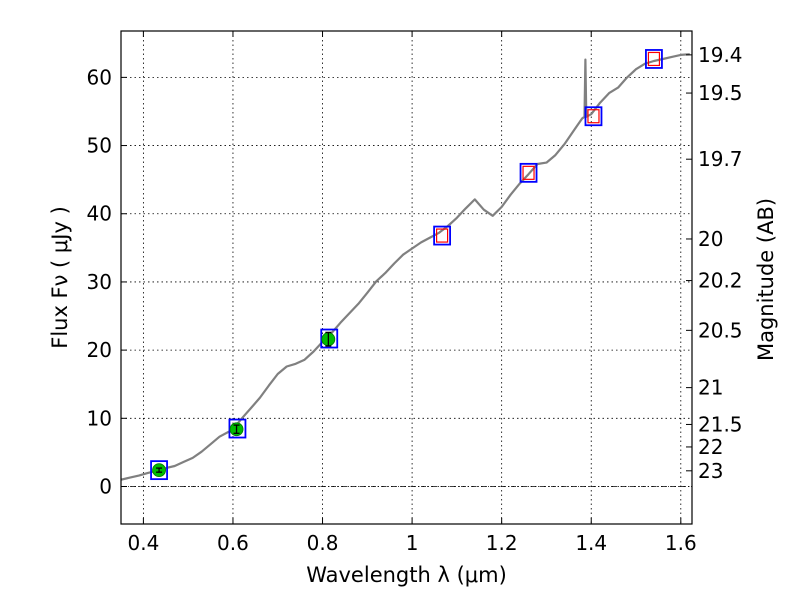 This screenshot has width=800, height=600. I want to click on magnitude-tick-label: 23, so click(710, 471).